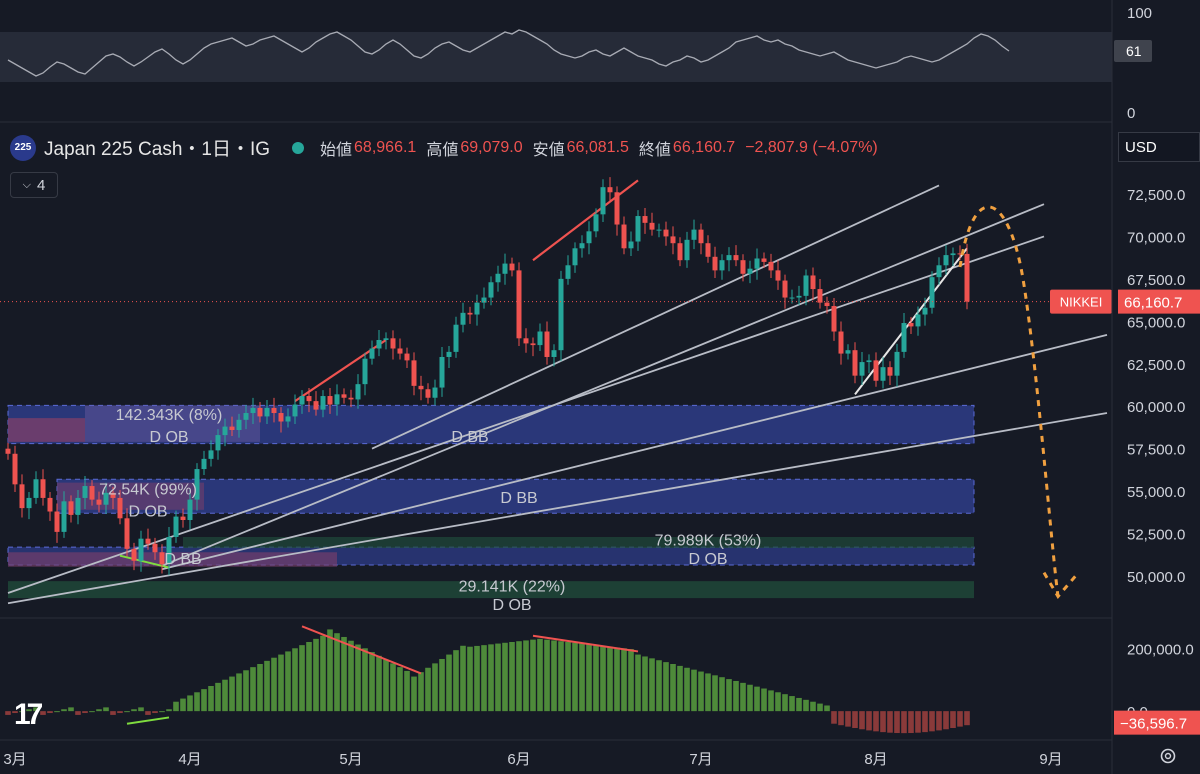 Image resolution: width=1200 pixels, height=774 pixels. I want to click on price-tick-label: 65,000.0, so click(1156, 322).